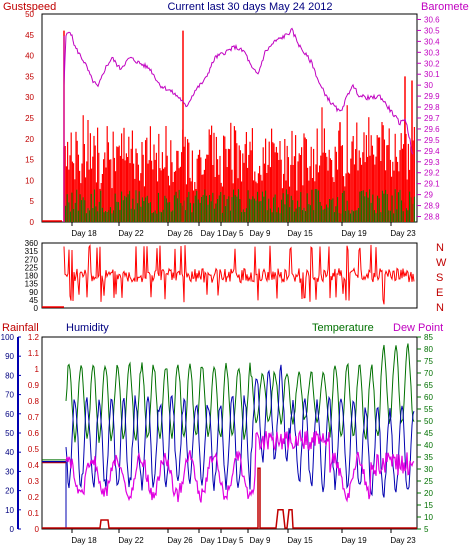 The width and height of the screenshot is (469, 555). I want to click on temperature-tick-label: 75, so click(428, 361).